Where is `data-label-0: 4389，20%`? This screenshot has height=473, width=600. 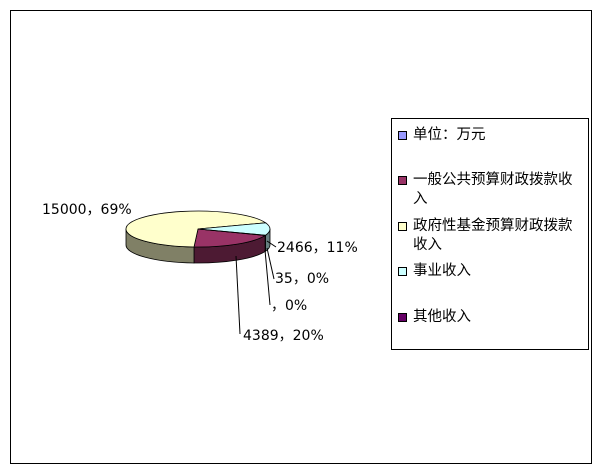 data-label-0: 4389，20% is located at coordinates (283, 336).